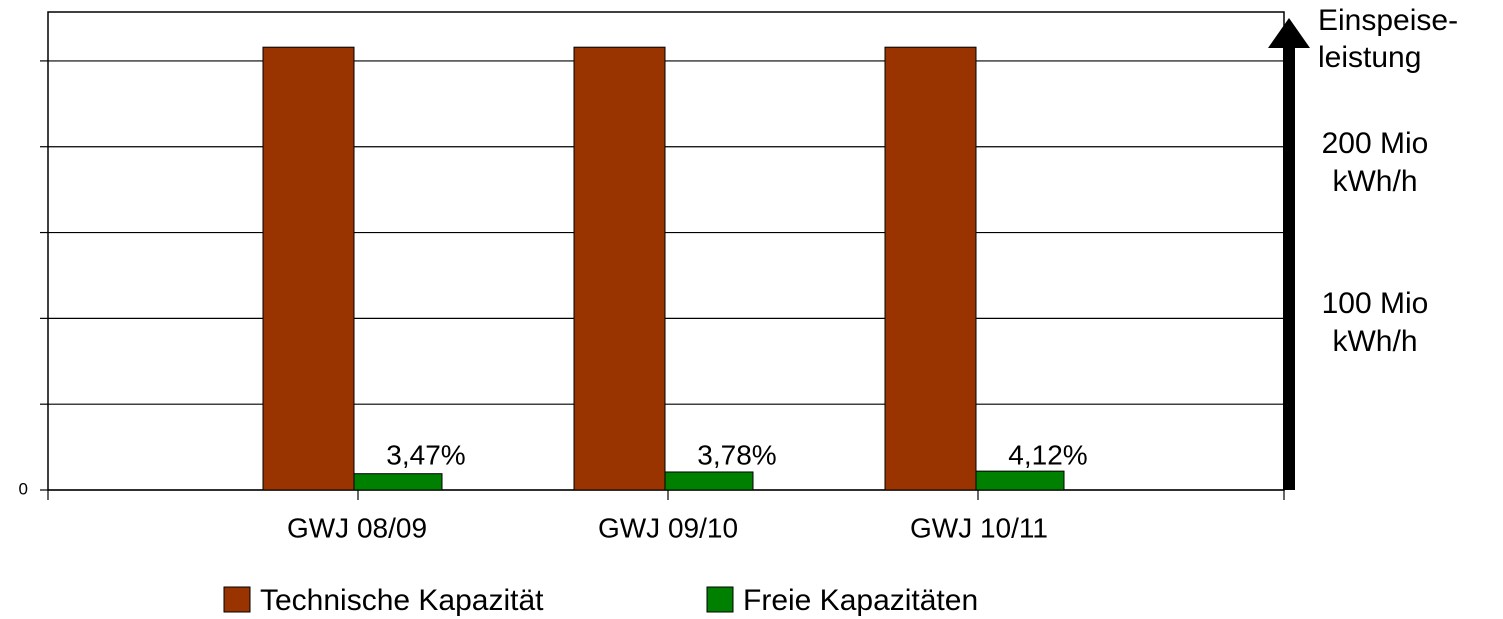 The width and height of the screenshot is (1503, 619). I want to click on y-tick-label: 0, so click(23, 488).